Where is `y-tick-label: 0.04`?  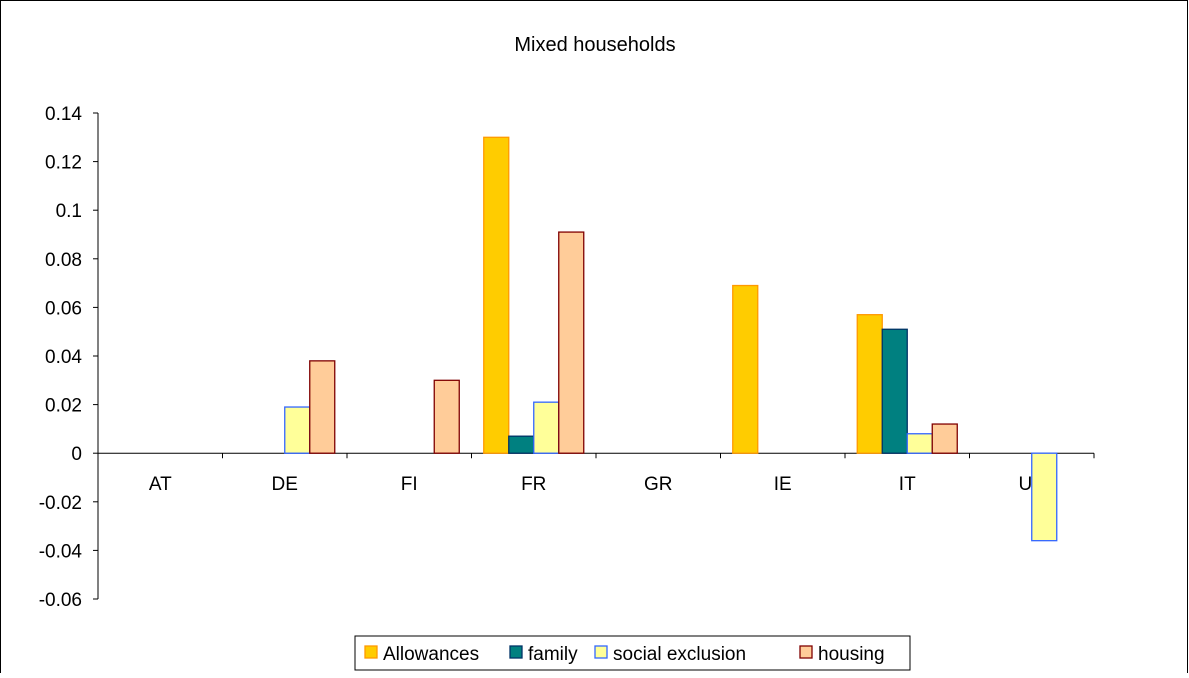
y-tick-label: 0.04 is located at coordinates (63, 357).